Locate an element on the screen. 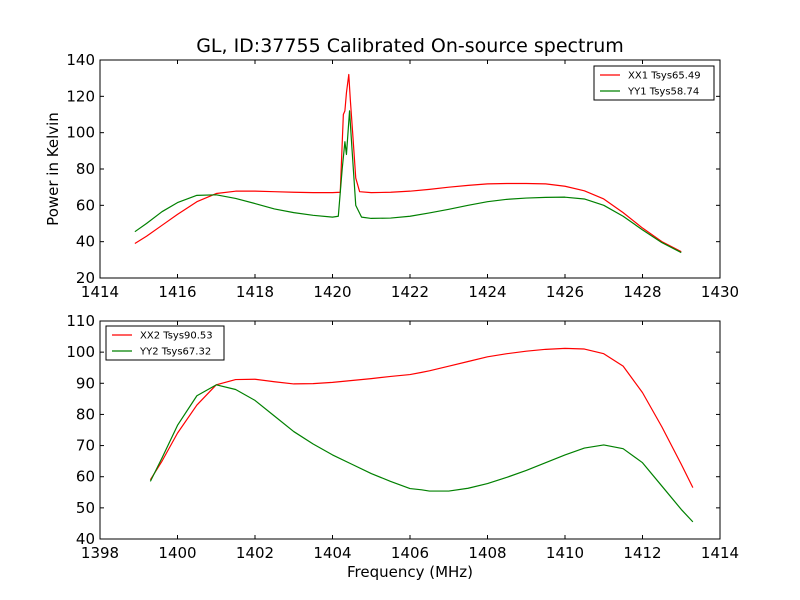  x-tick-label: 1430 is located at coordinates (720, 292).